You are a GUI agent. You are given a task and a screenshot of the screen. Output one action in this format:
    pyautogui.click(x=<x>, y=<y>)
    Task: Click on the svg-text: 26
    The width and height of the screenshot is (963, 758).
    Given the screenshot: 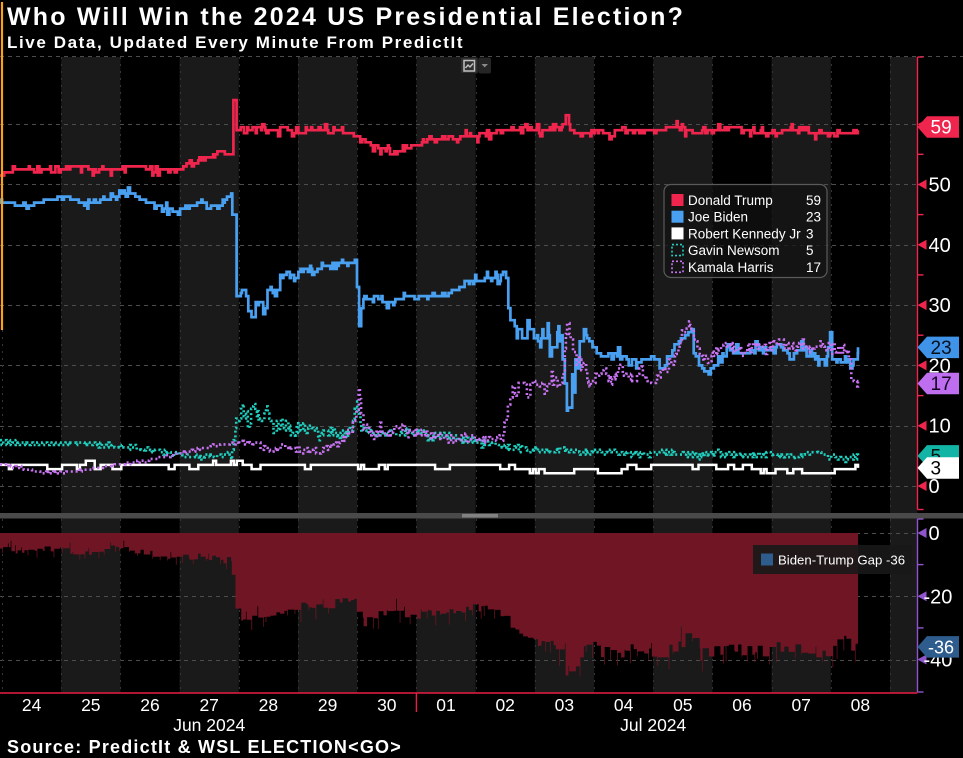 What is the action you would take?
    pyautogui.click(x=149, y=705)
    